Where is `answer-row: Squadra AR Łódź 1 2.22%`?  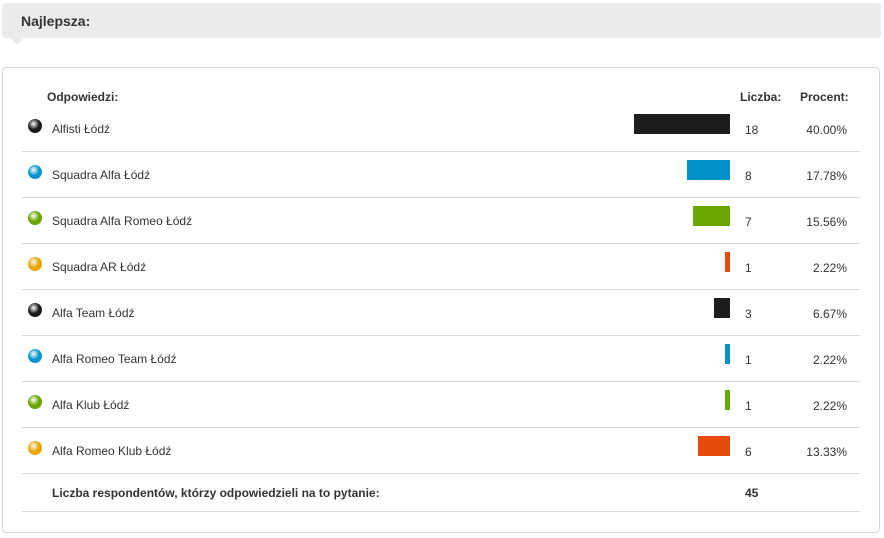
answer-row: Squadra AR Łódź 1 2.22% is located at coordinates (441, 266).